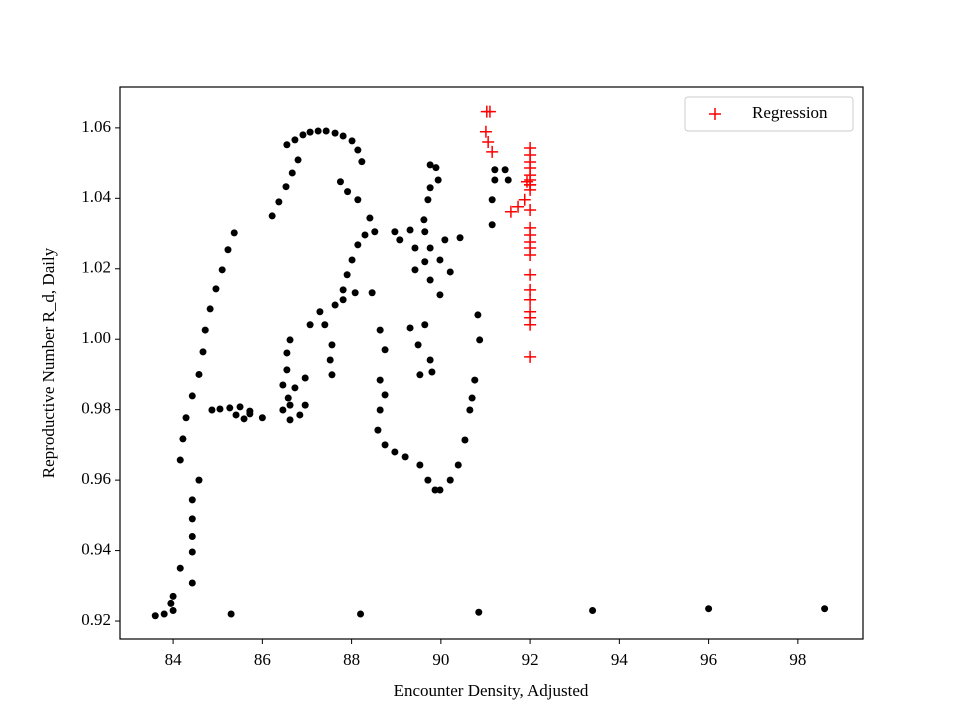 The image size is (960, 720). I want to click on legend-box, so click(769, 114).